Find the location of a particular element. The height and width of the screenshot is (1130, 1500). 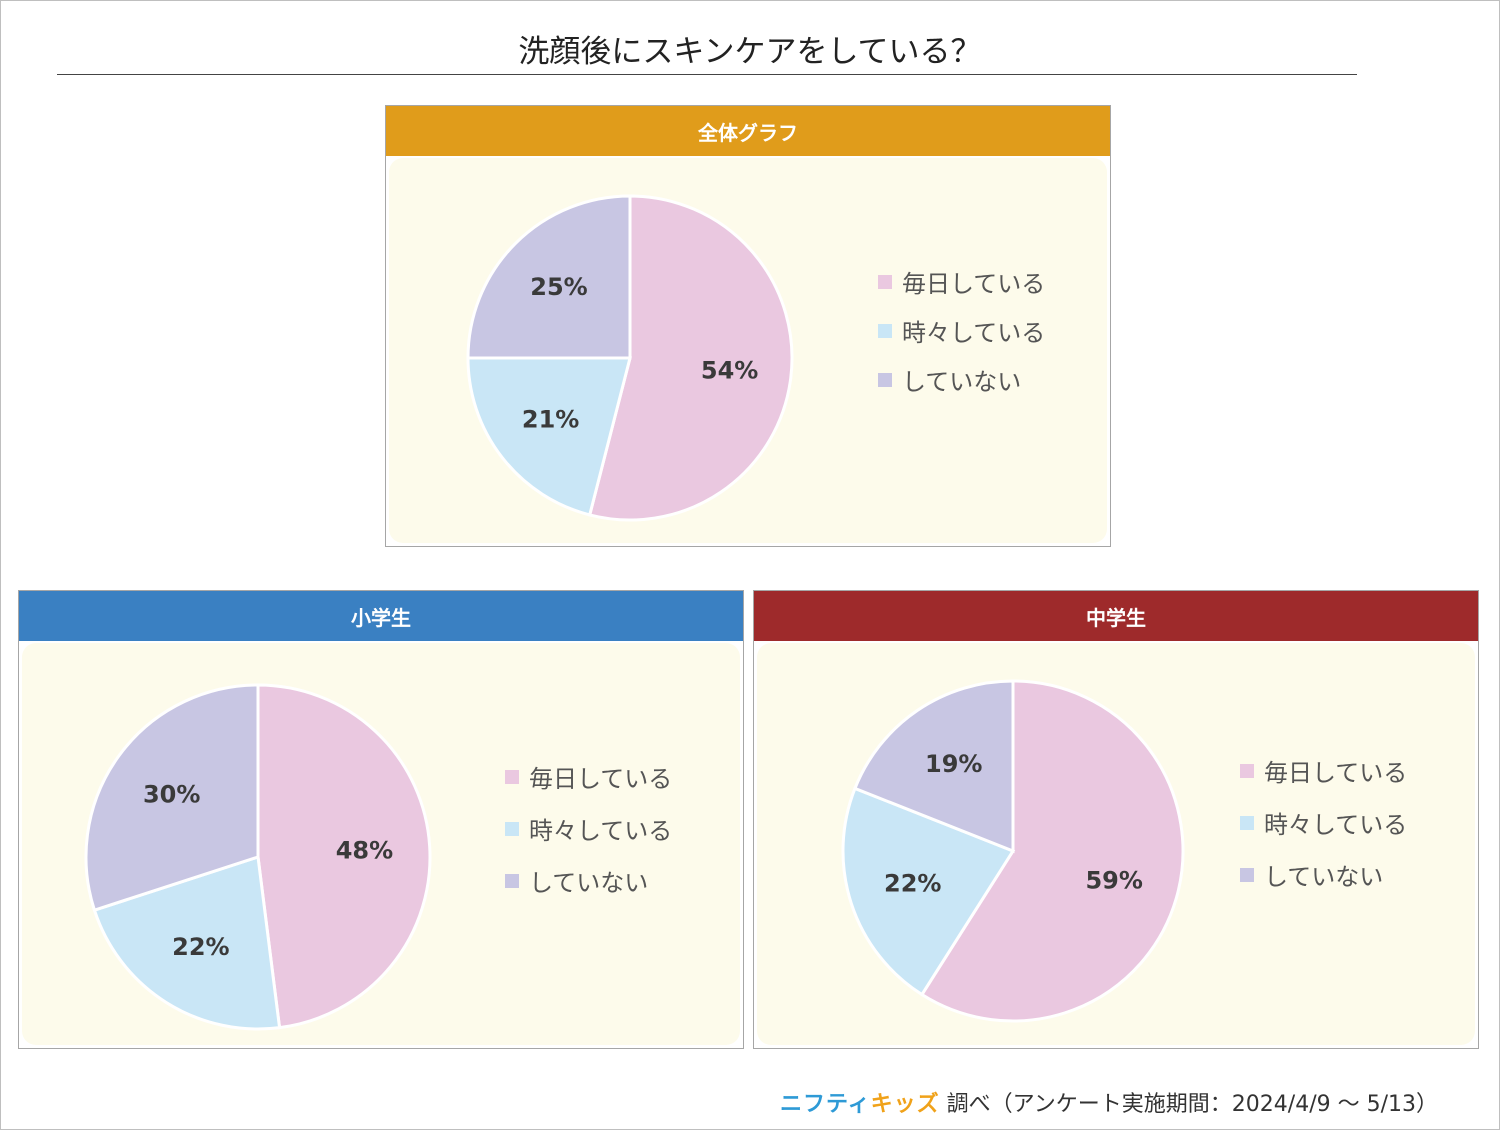

slice-label-daily: 48% is located at coordinates (364, 850).